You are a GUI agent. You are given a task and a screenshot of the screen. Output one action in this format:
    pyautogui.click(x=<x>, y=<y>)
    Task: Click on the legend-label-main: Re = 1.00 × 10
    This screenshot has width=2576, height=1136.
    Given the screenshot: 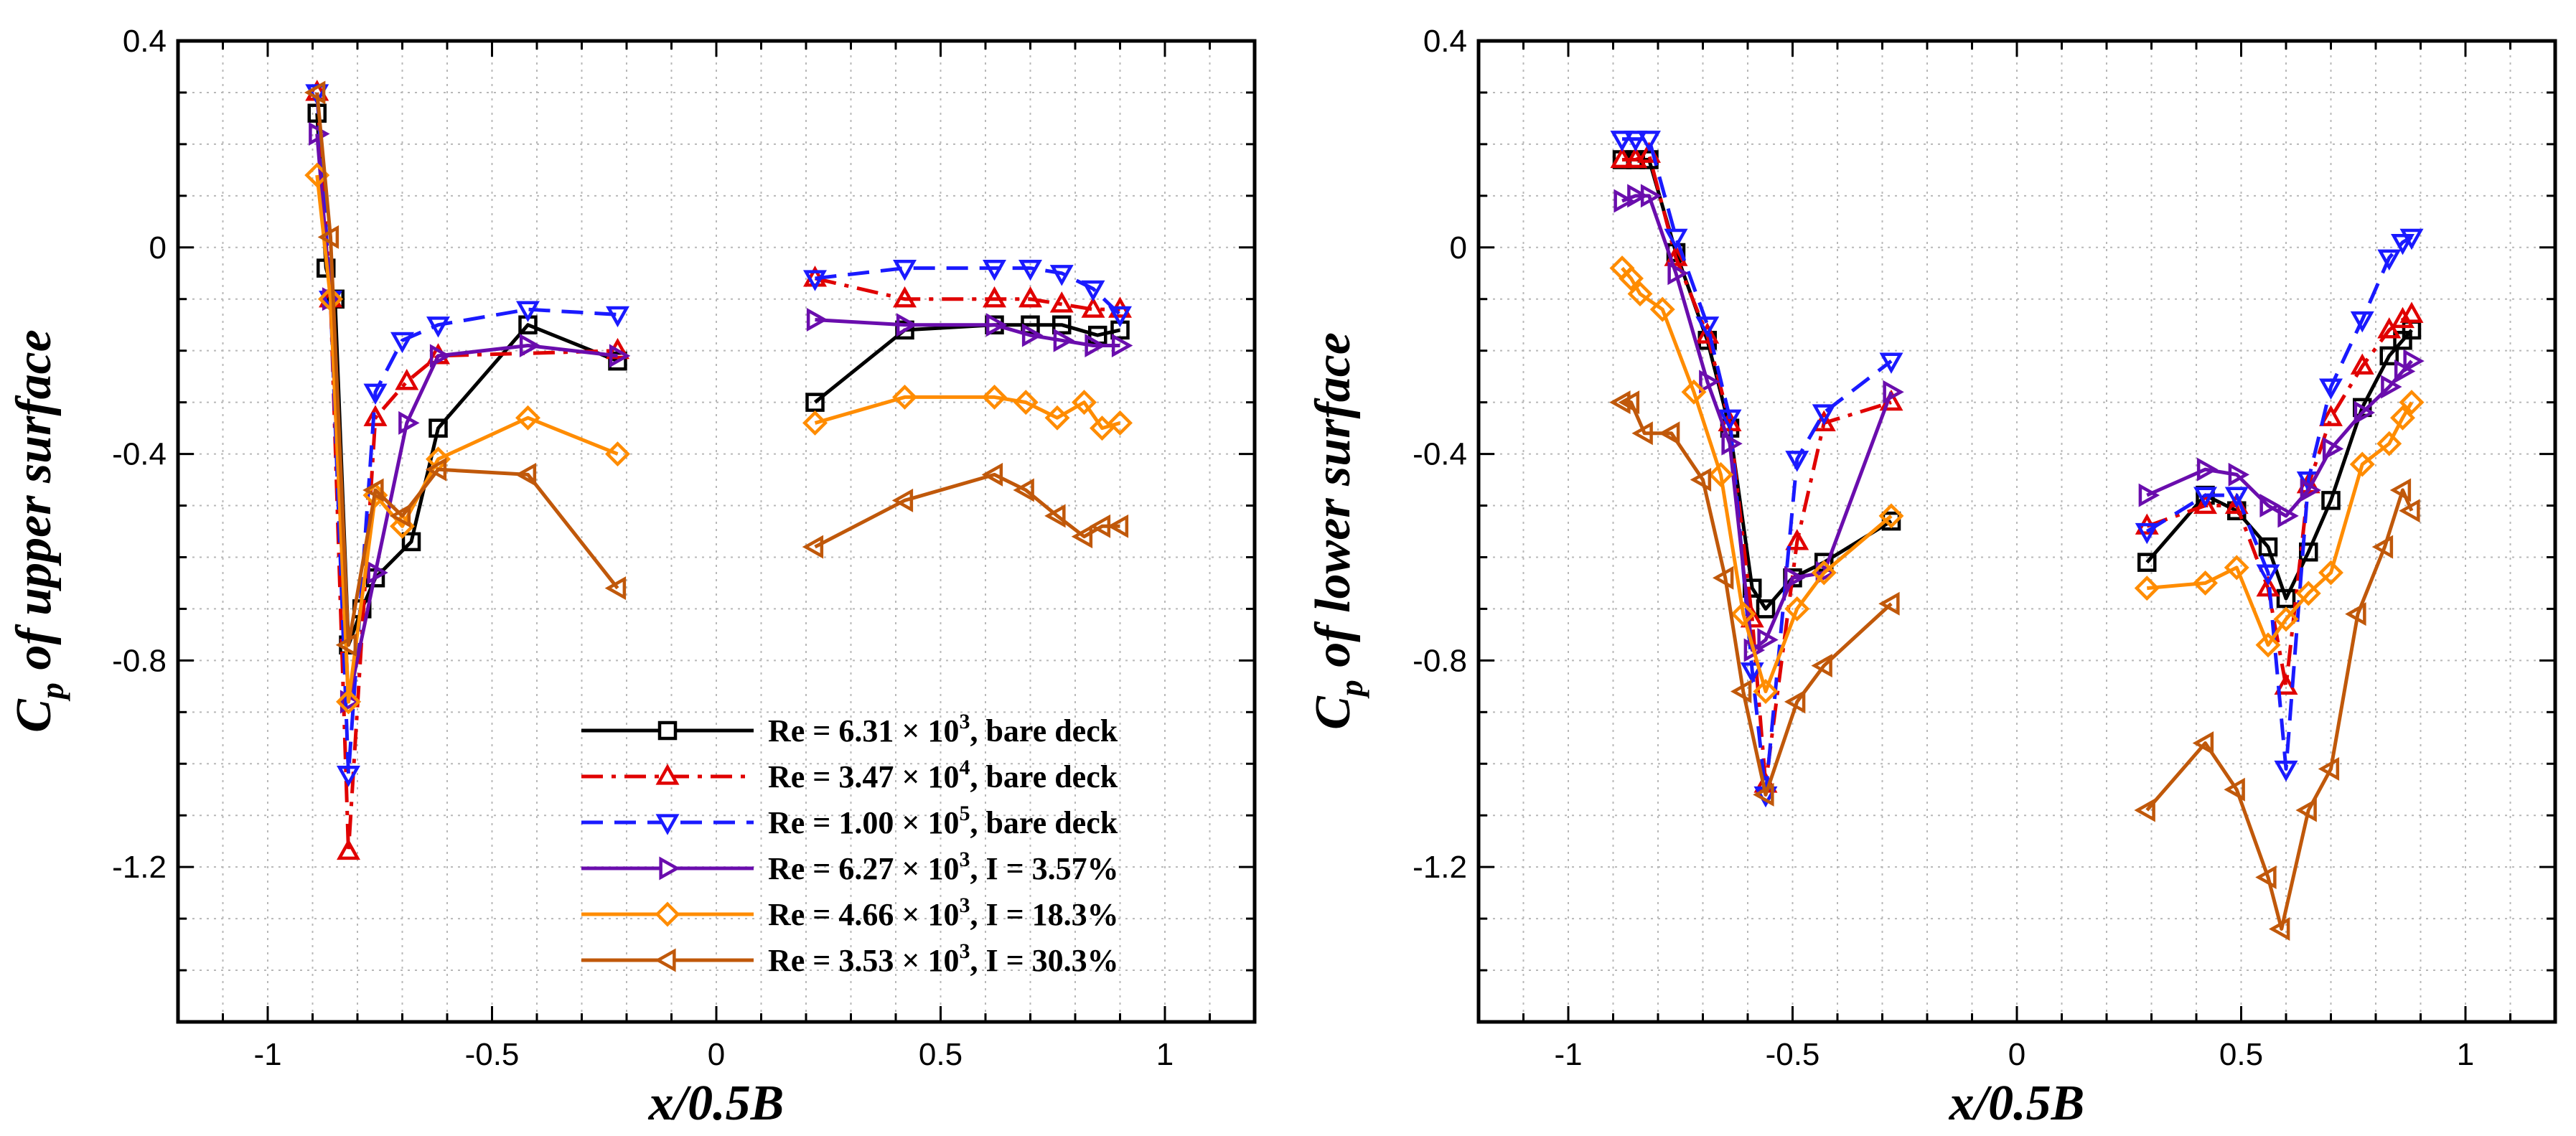 What is the action you would take?
    pyautogui.click(x=864, y=822)
    